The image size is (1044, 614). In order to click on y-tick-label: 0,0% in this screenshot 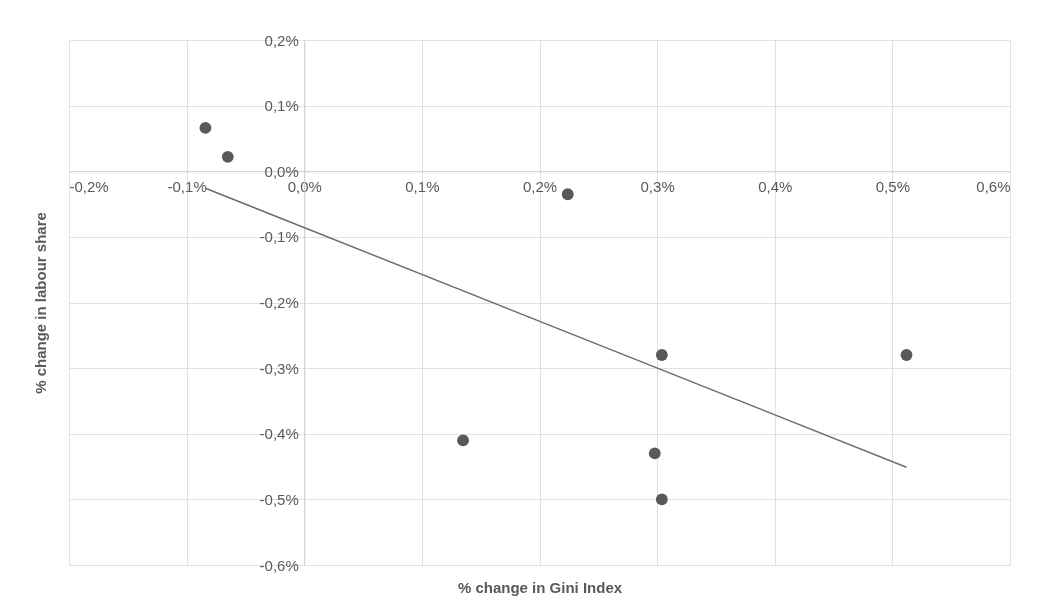, I will do `click(281, 171)`.